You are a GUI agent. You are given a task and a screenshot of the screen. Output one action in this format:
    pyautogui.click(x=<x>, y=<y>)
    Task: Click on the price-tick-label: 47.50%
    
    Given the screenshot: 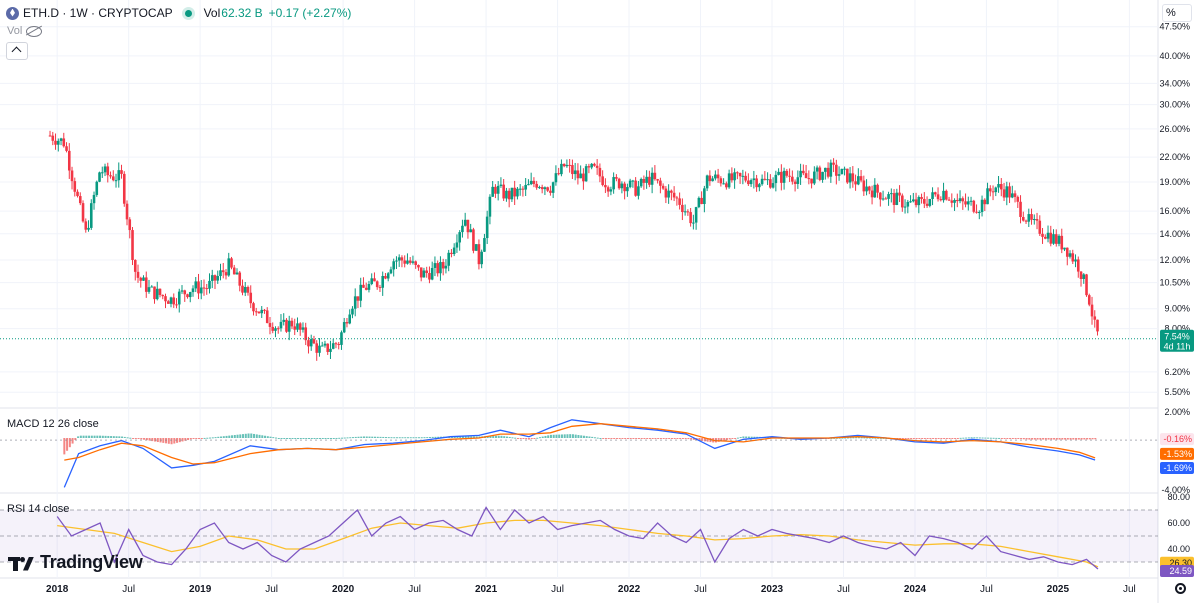 What is the action you would take?
    pyautogui.click(x=1174, y=27)
    